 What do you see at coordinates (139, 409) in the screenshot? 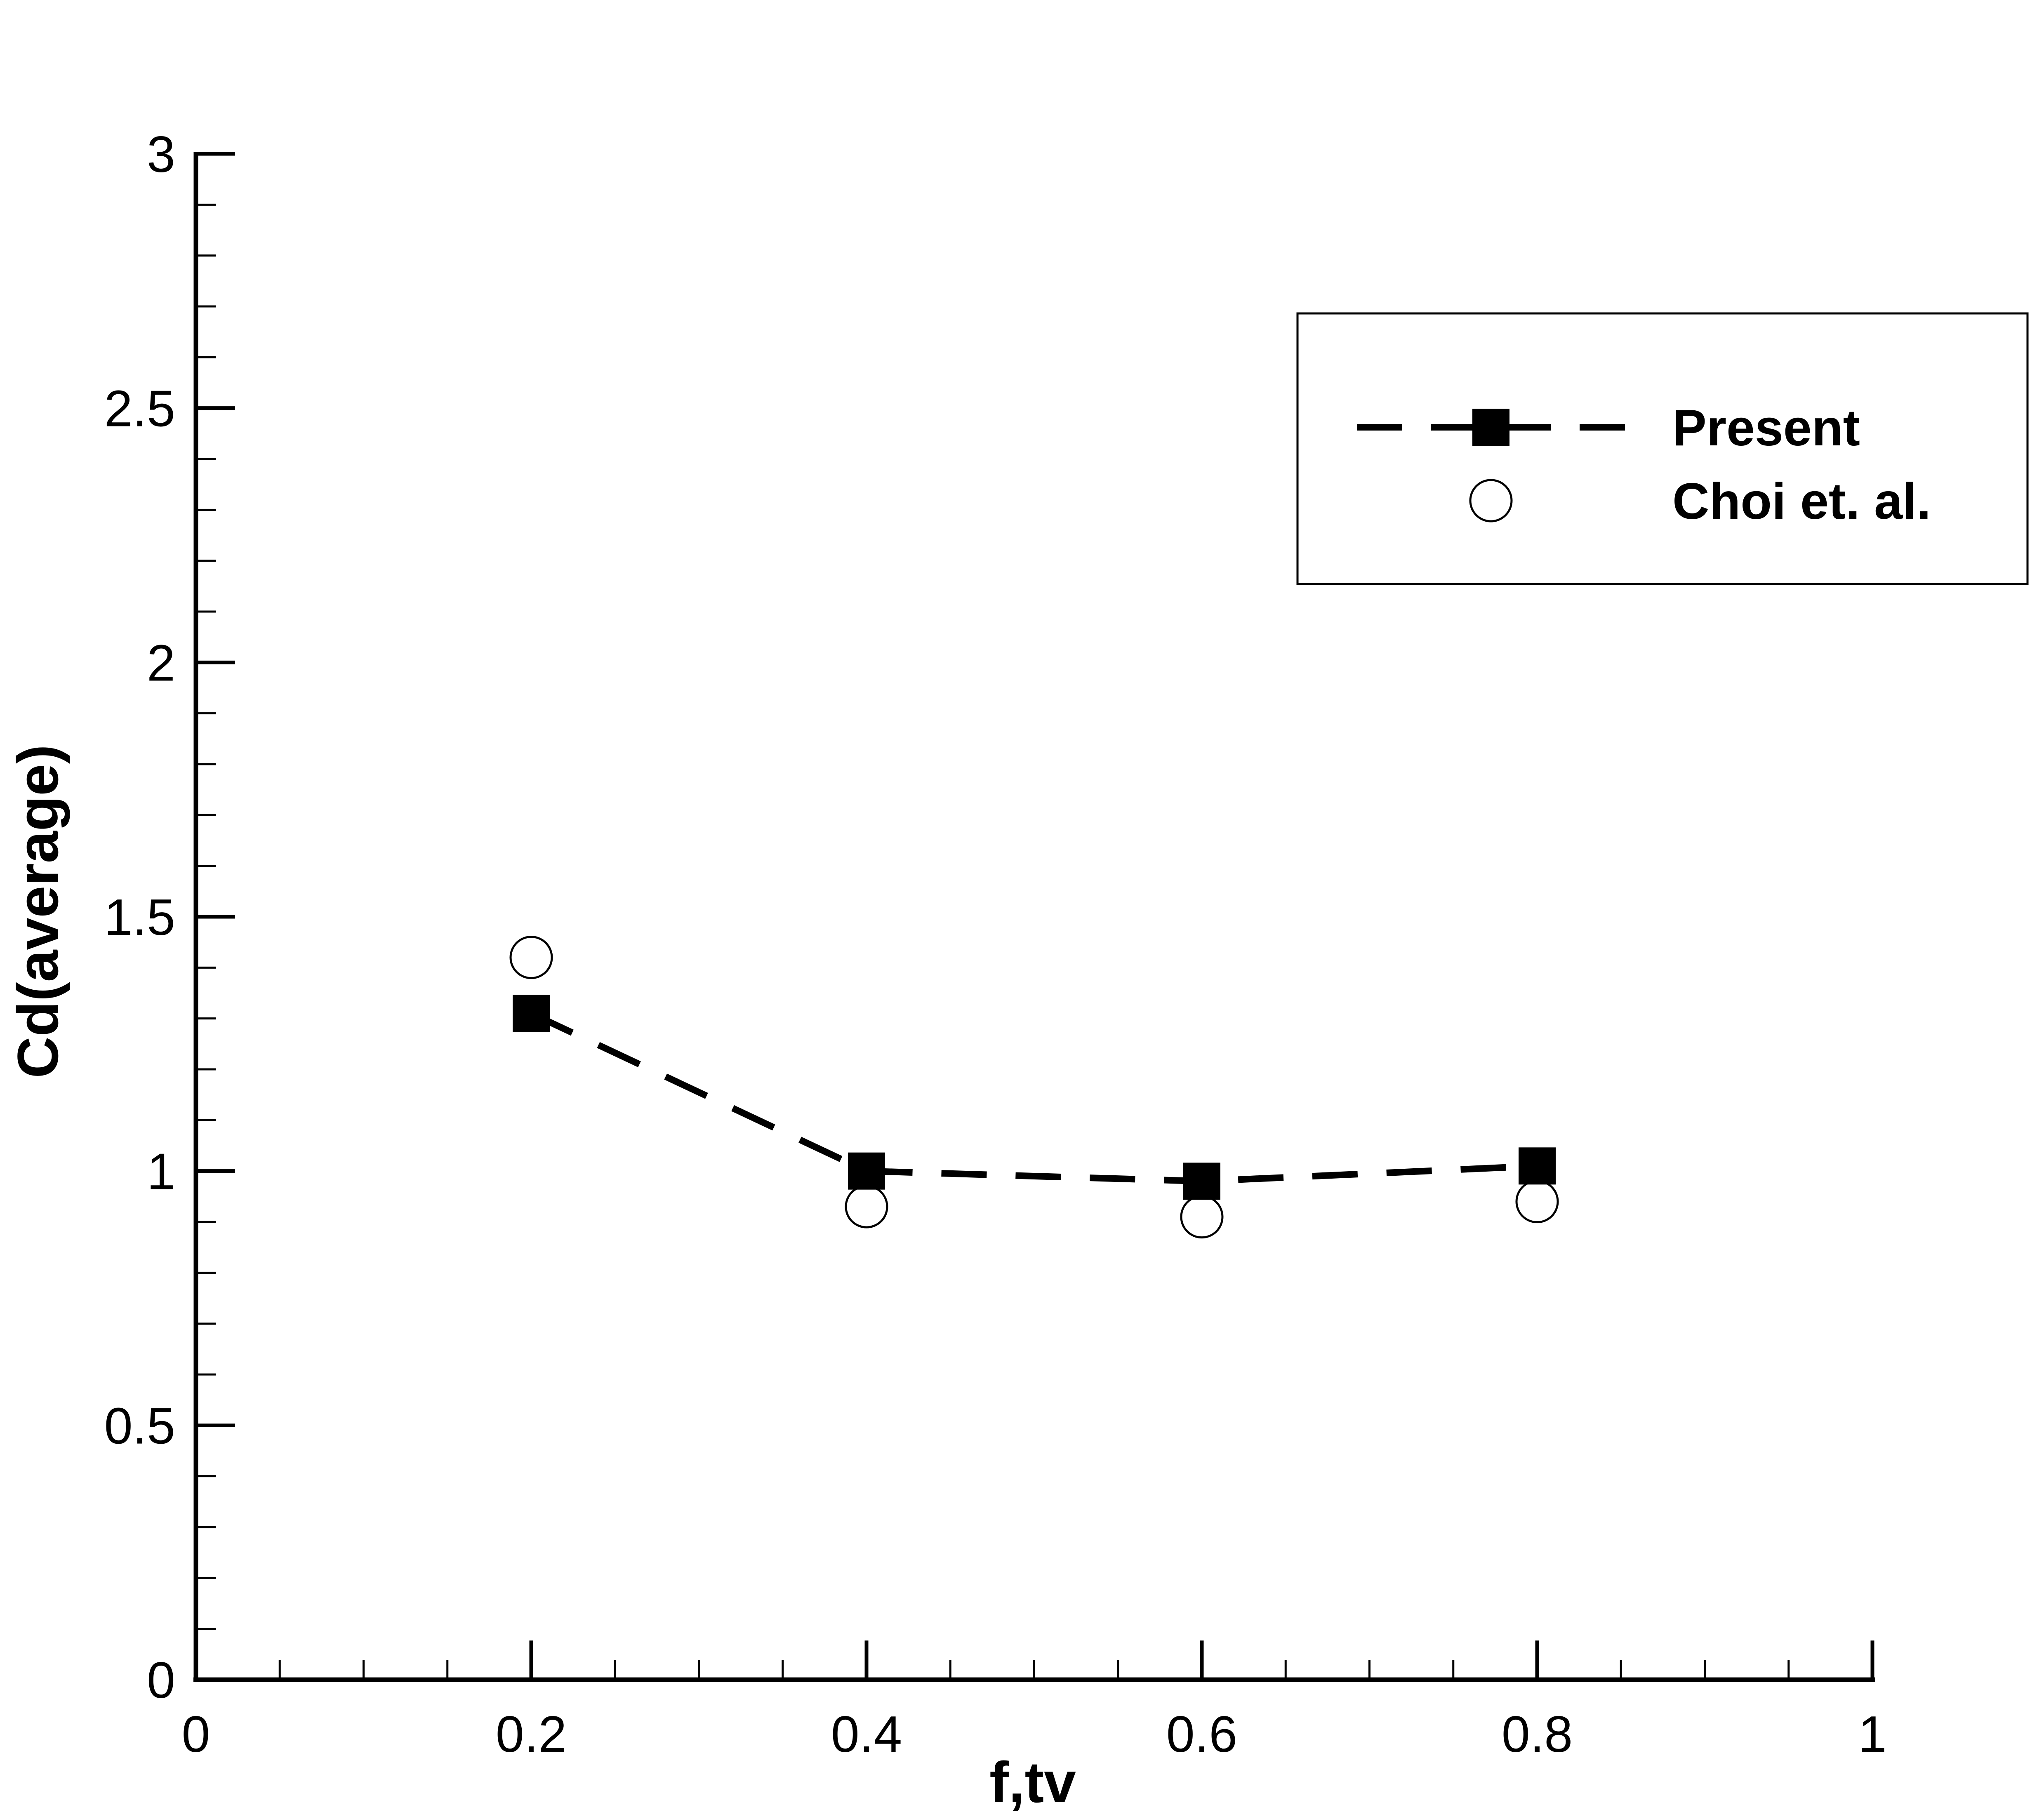
I see `y-tick-label: 2.5` at bounding box center [139, 409].